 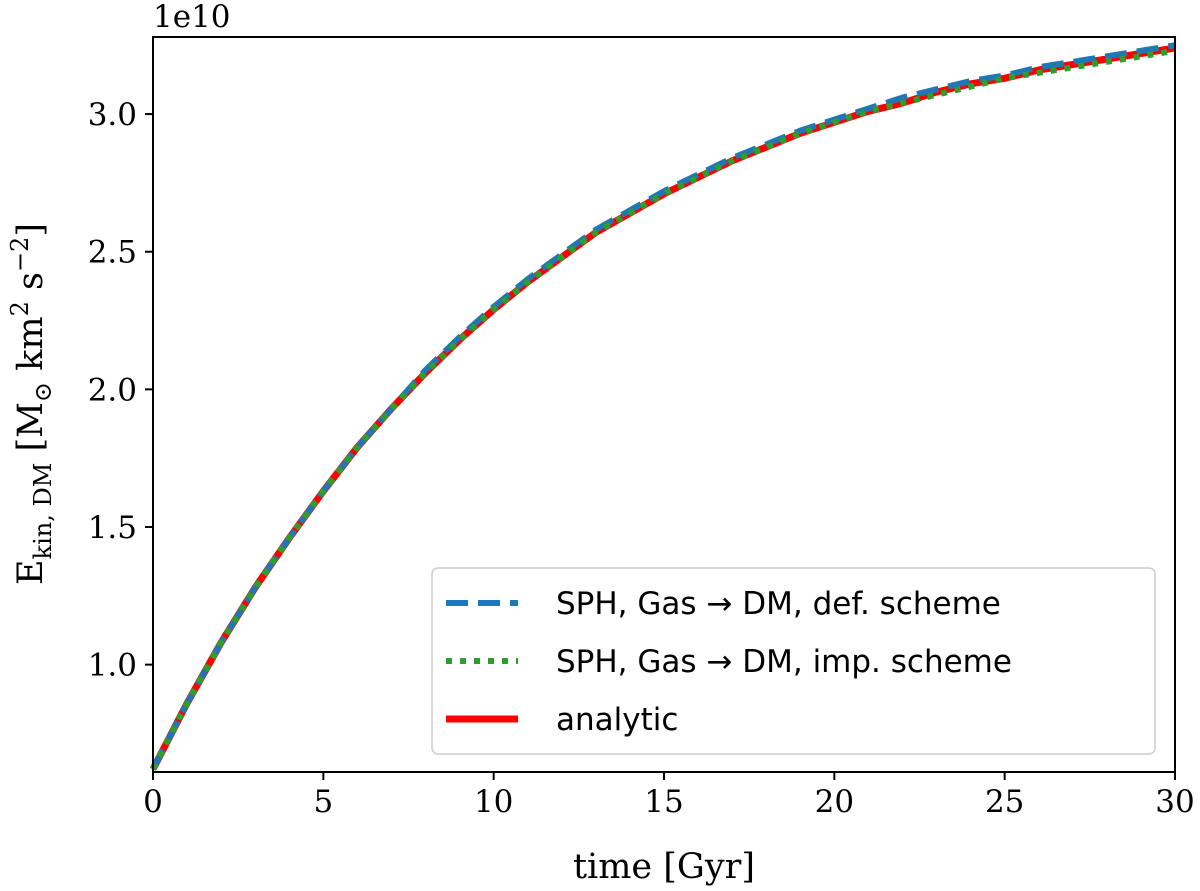 I want to click on y-label-sq: 2, so click(x=20, y=308).